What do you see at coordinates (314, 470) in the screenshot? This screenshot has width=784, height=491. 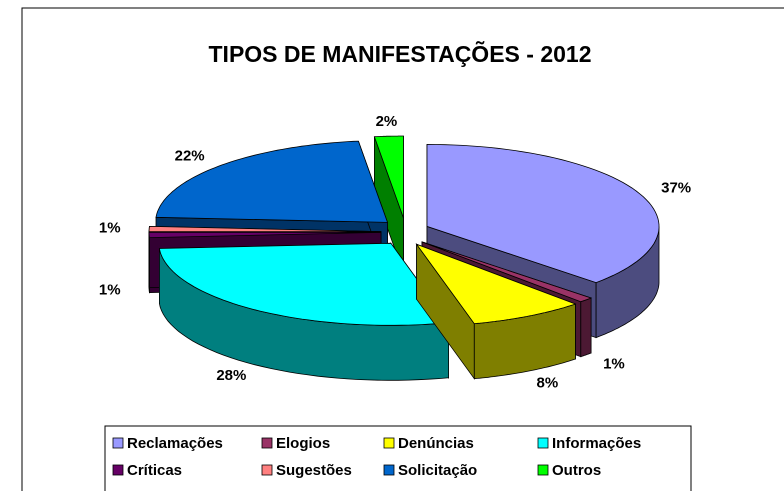 I see `legend-label: Sugestões` at bounding box center [314, 470].